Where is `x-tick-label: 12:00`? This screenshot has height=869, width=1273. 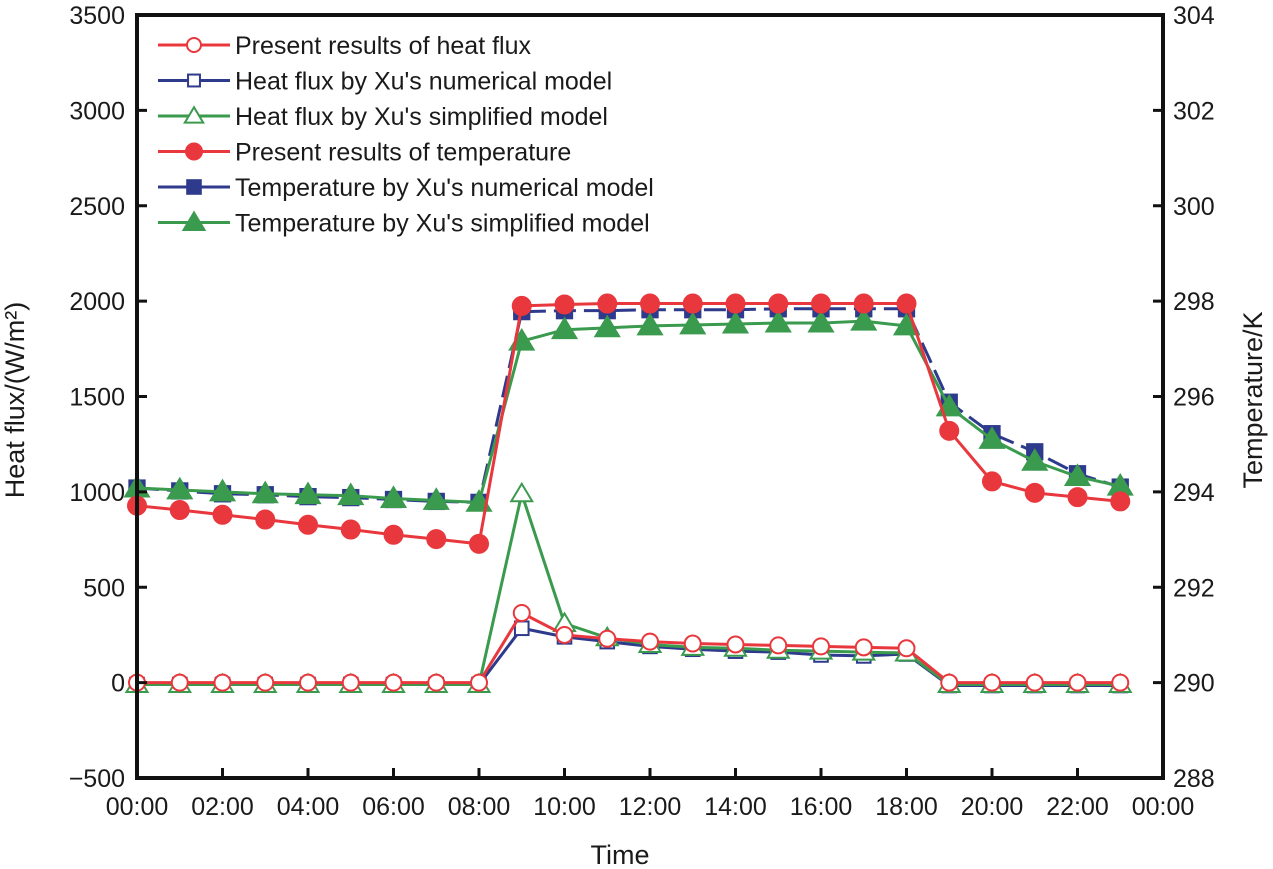 x-tick-label: 12:00 is located at coordinates (650, 807).